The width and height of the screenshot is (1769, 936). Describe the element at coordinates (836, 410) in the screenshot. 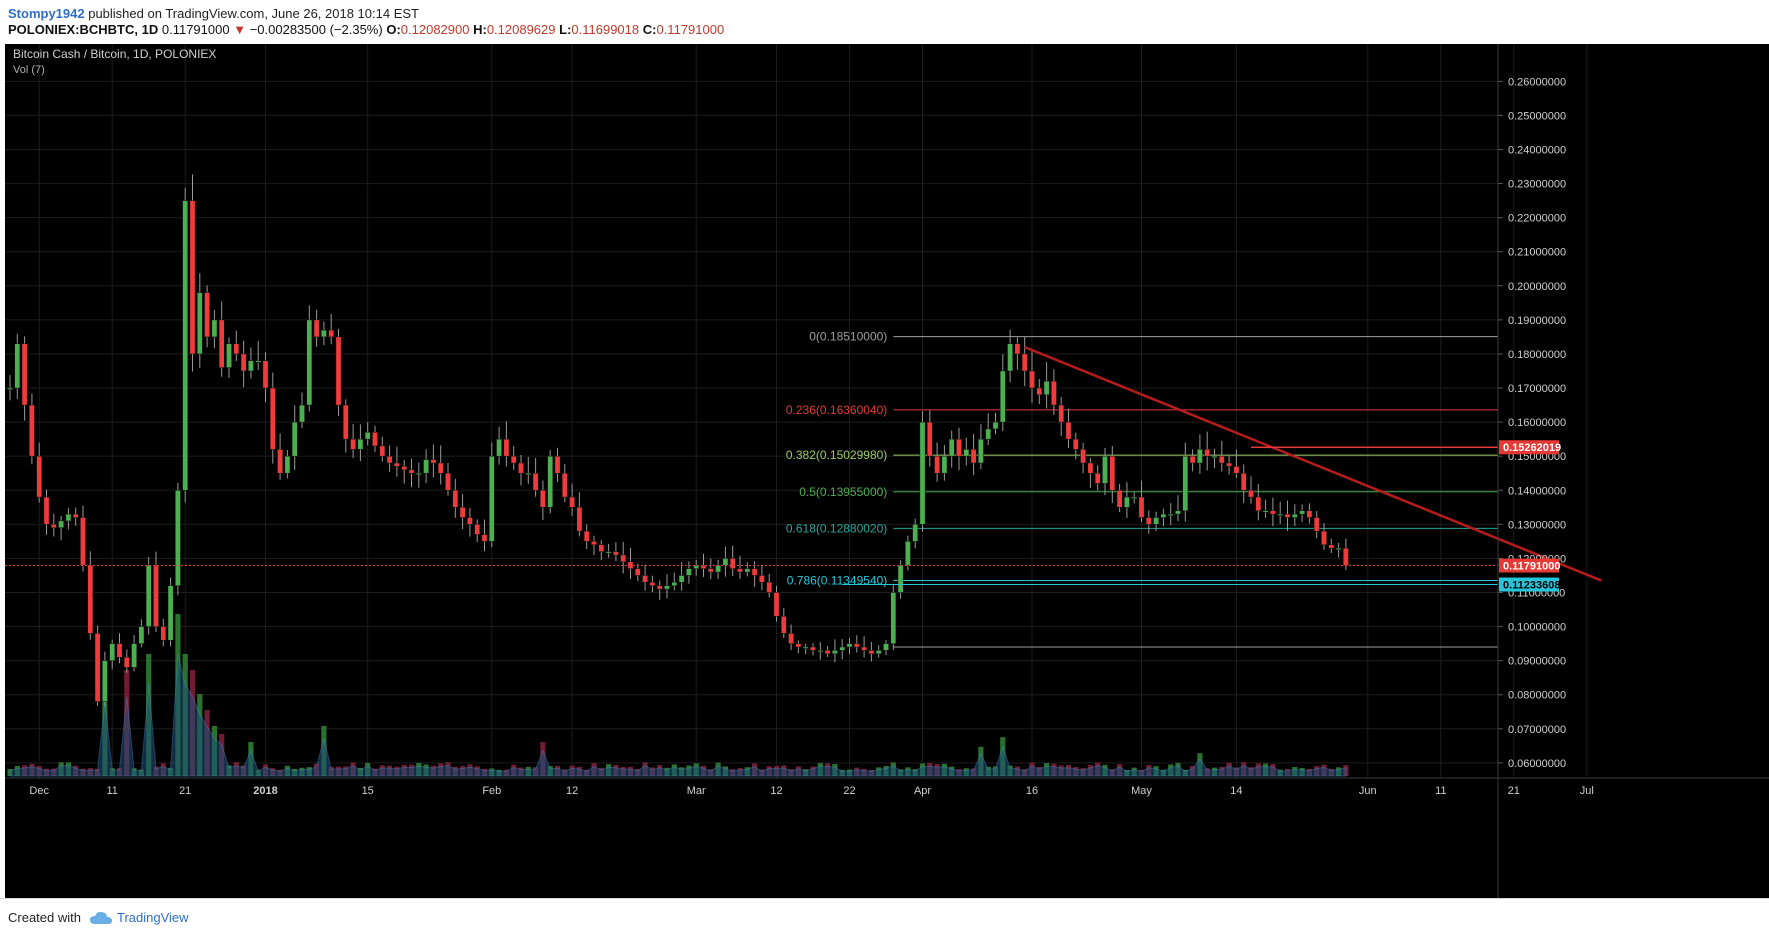

I see `fib-level-label: 0.236(0.16360040)` at that location.